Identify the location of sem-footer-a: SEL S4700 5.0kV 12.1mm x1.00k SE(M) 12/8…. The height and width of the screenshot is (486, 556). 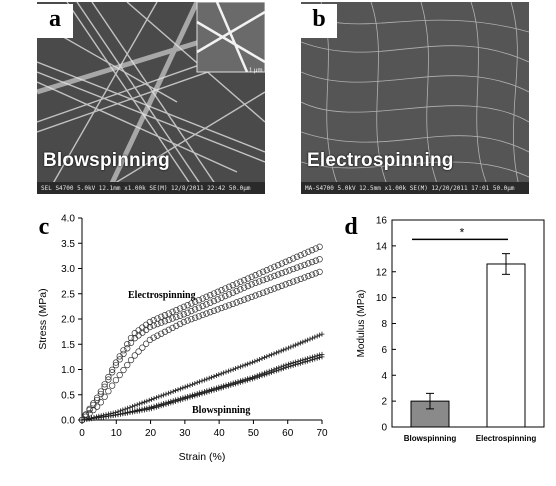
(146, 188).